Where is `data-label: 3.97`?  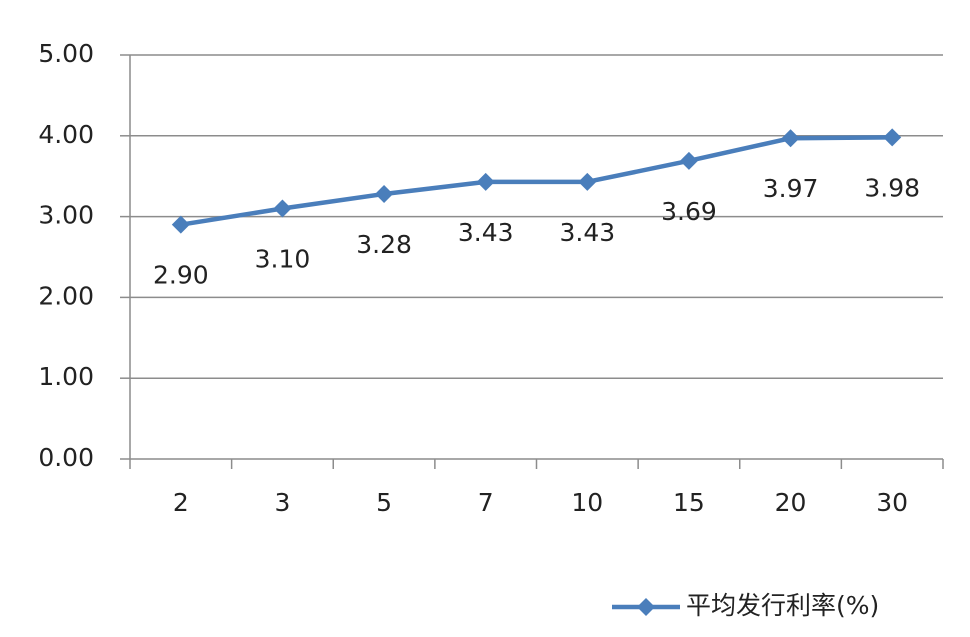 data-label: 3.97 is located at coordinates (791, 188).